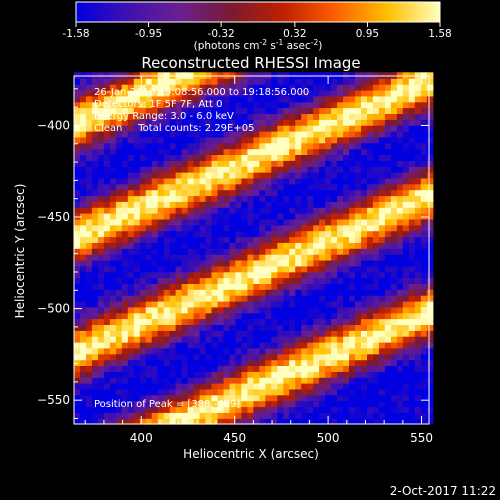 The height and width of the screenshot is (500, 500). Describe the element at coordinates (53, 309) in the screenshot. I see `y-tick-label: −500` at that location.